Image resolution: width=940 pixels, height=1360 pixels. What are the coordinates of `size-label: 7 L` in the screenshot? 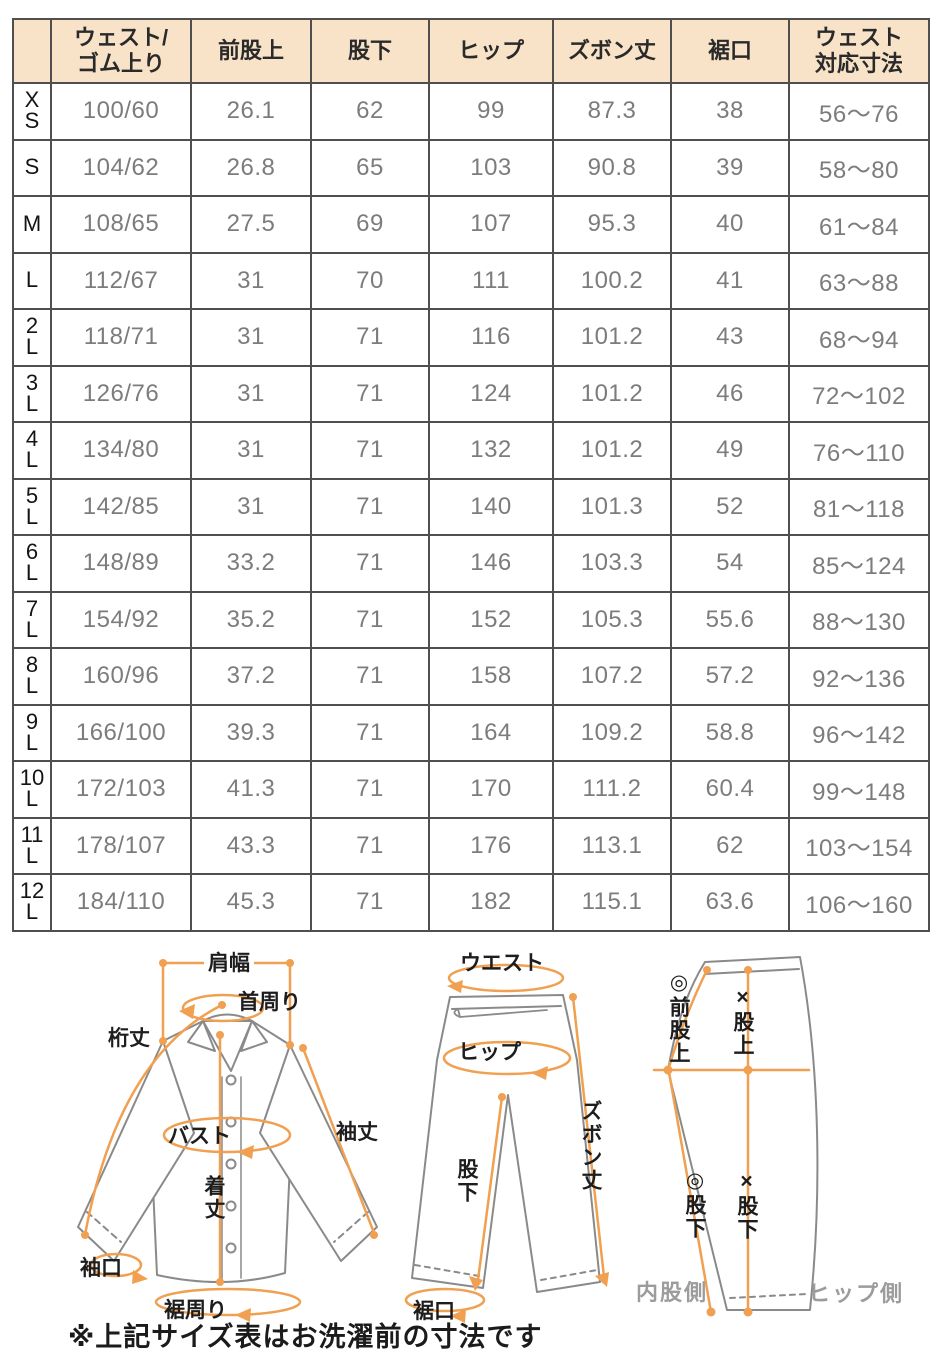 It's located at (32, 619).